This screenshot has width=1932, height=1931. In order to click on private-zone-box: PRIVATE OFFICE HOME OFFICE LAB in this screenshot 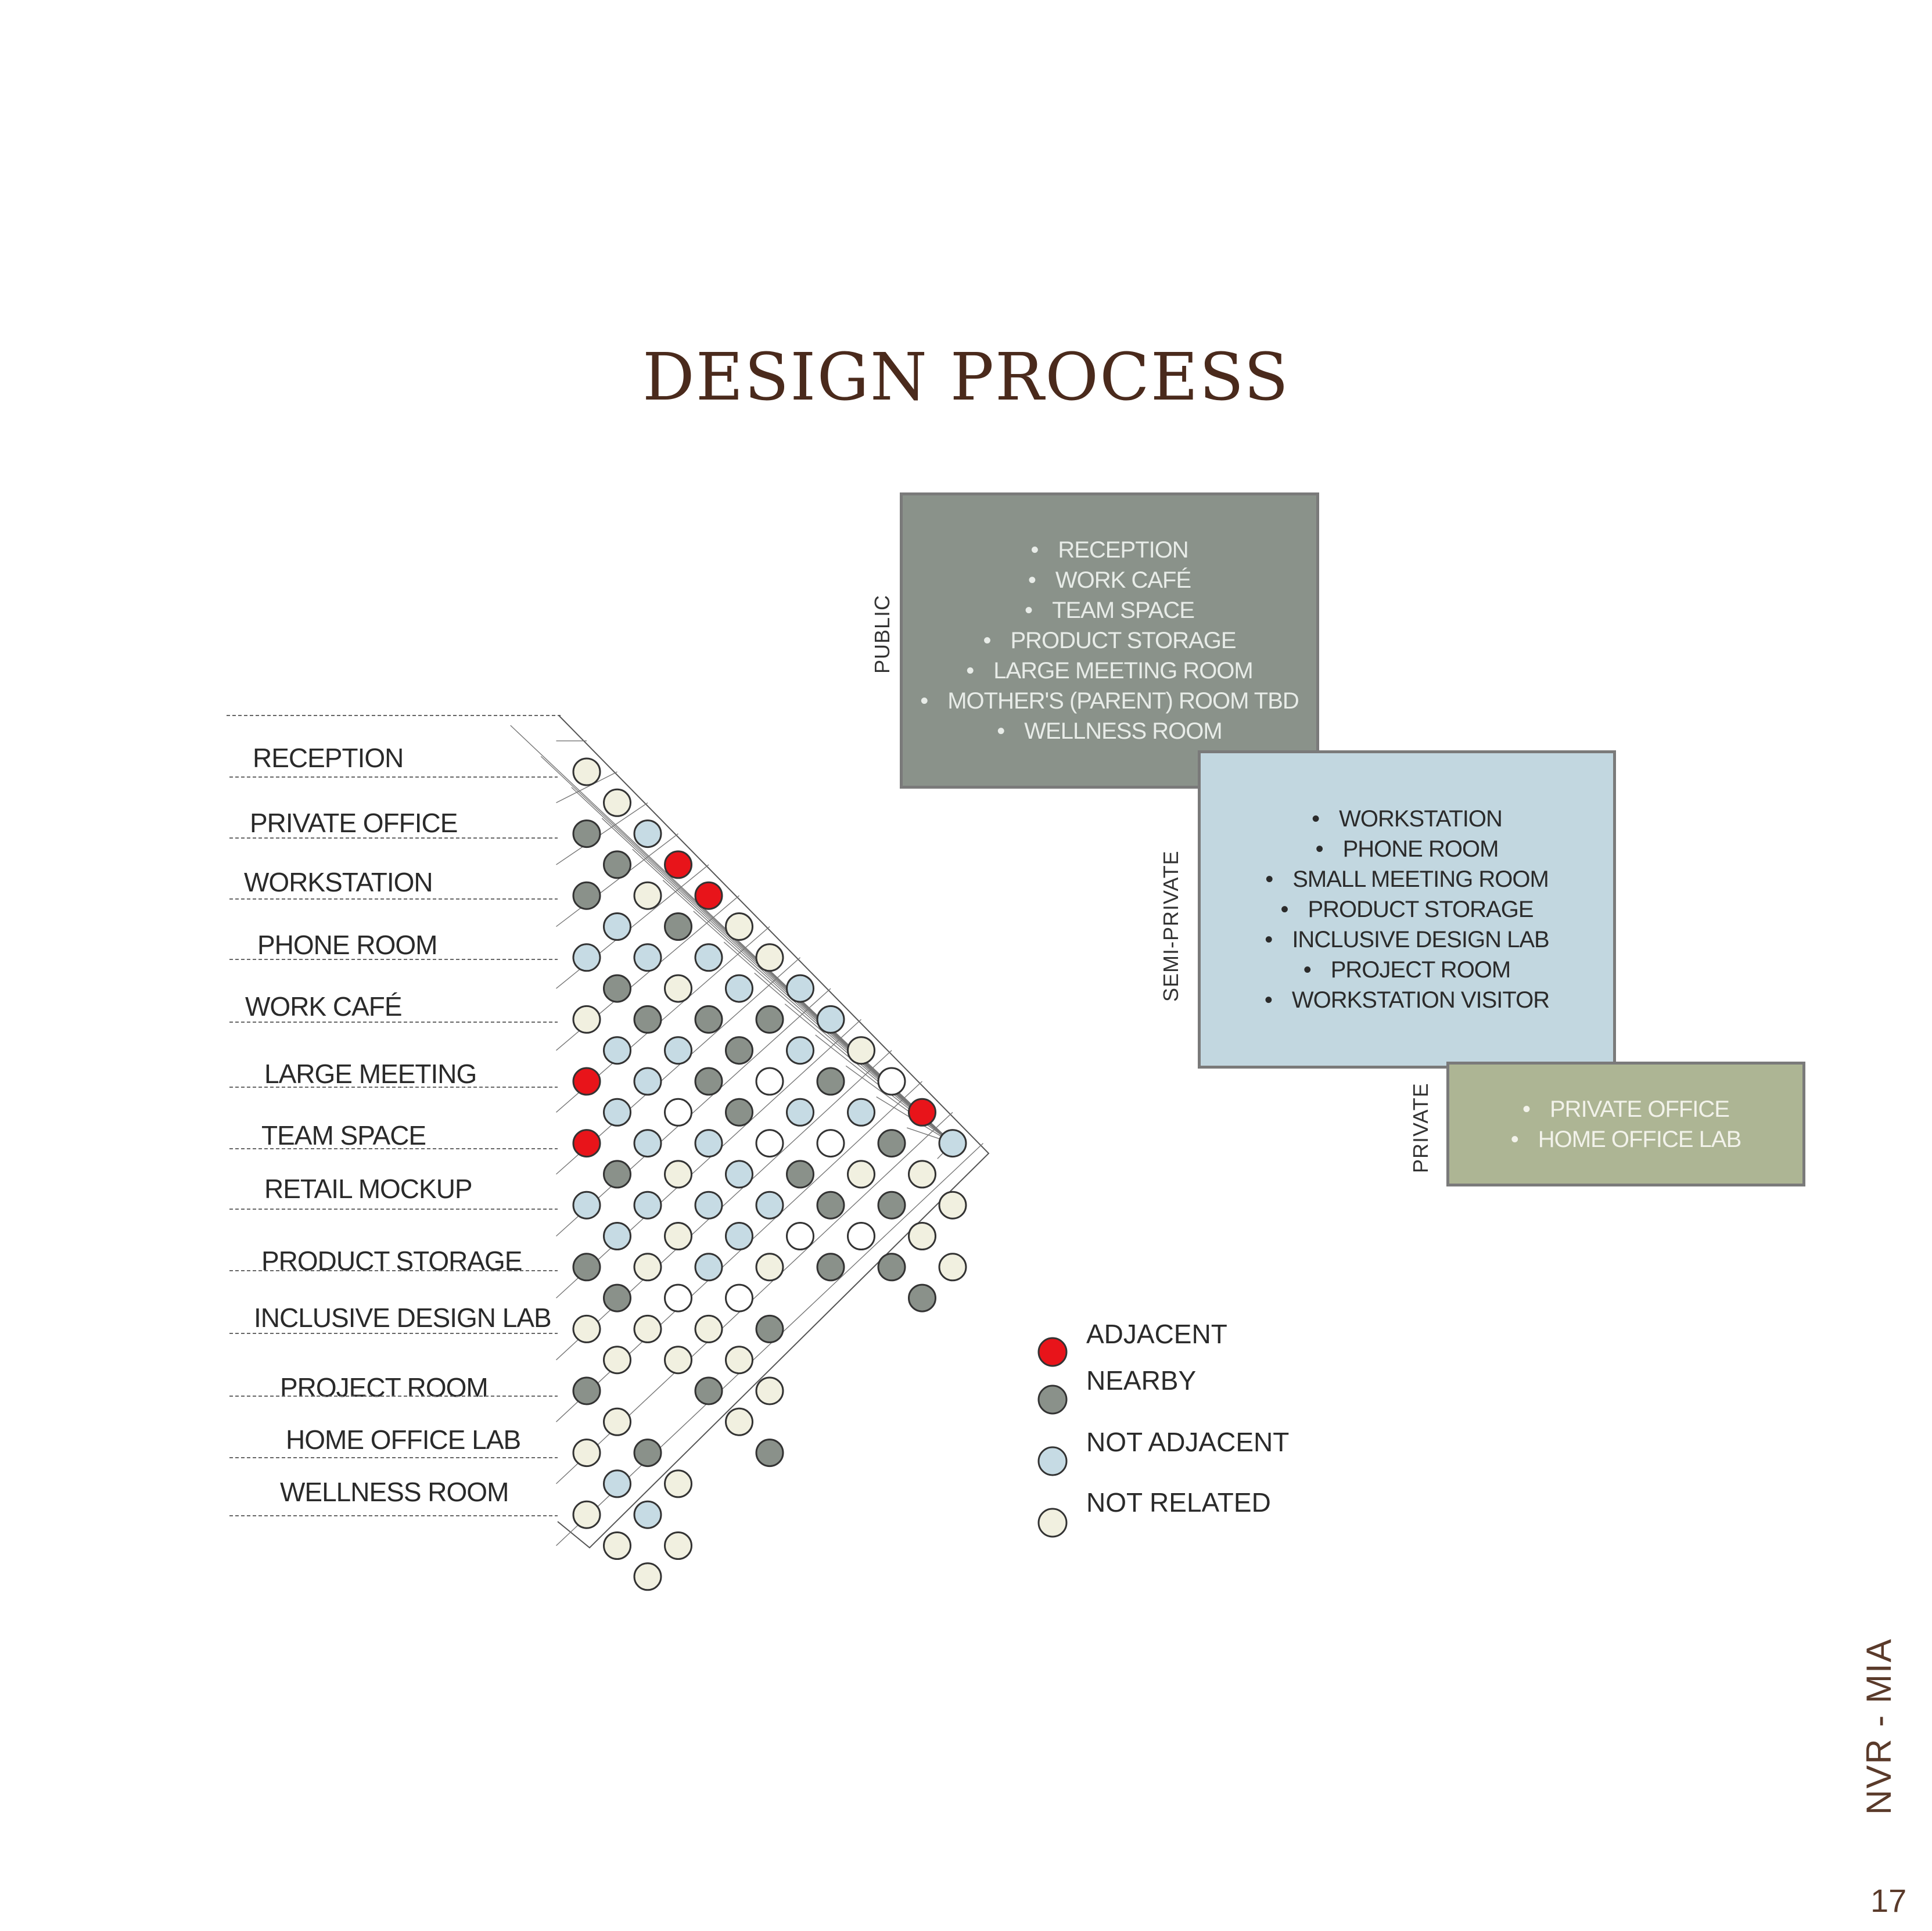, I will do `click(1625, 1124)`.